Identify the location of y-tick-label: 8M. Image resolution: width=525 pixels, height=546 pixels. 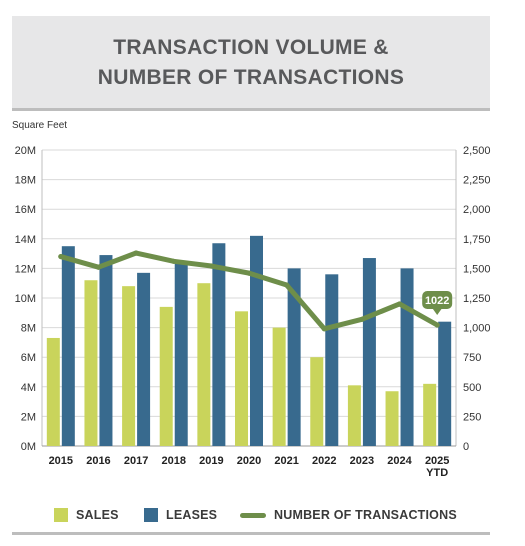
(28, 329).